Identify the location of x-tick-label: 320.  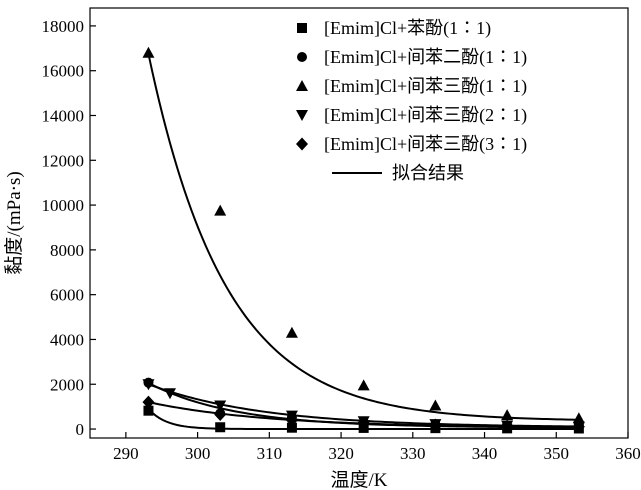
(341, 453).